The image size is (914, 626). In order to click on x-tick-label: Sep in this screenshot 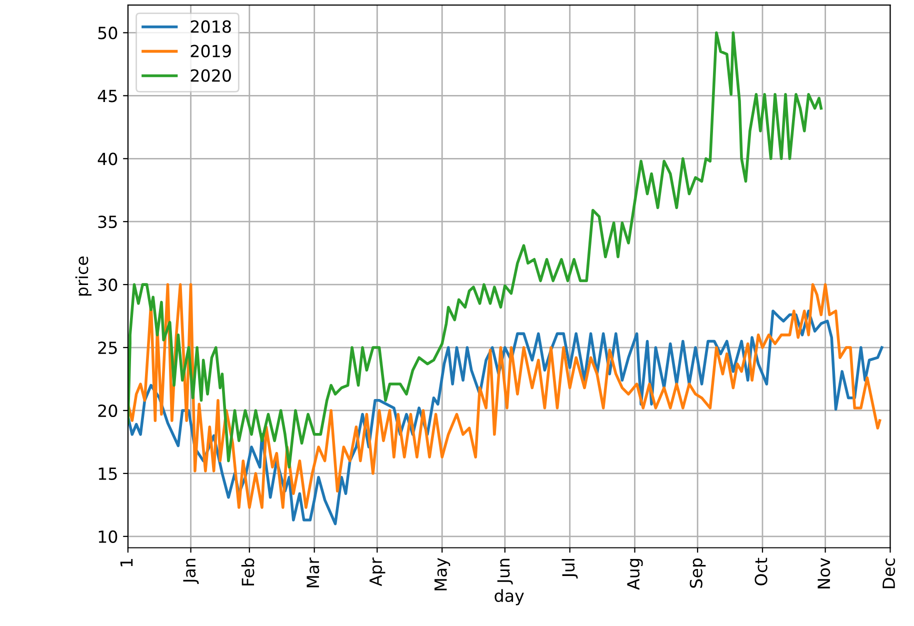, I will do `click(698, 573)`.